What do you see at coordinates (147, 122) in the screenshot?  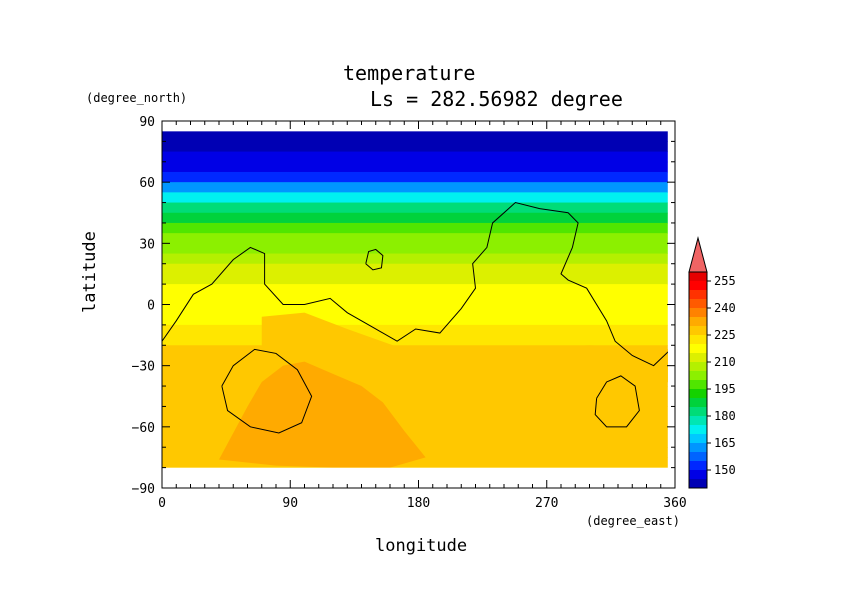 I see `y-tick-label: 90` at bounding box center [147, 122].